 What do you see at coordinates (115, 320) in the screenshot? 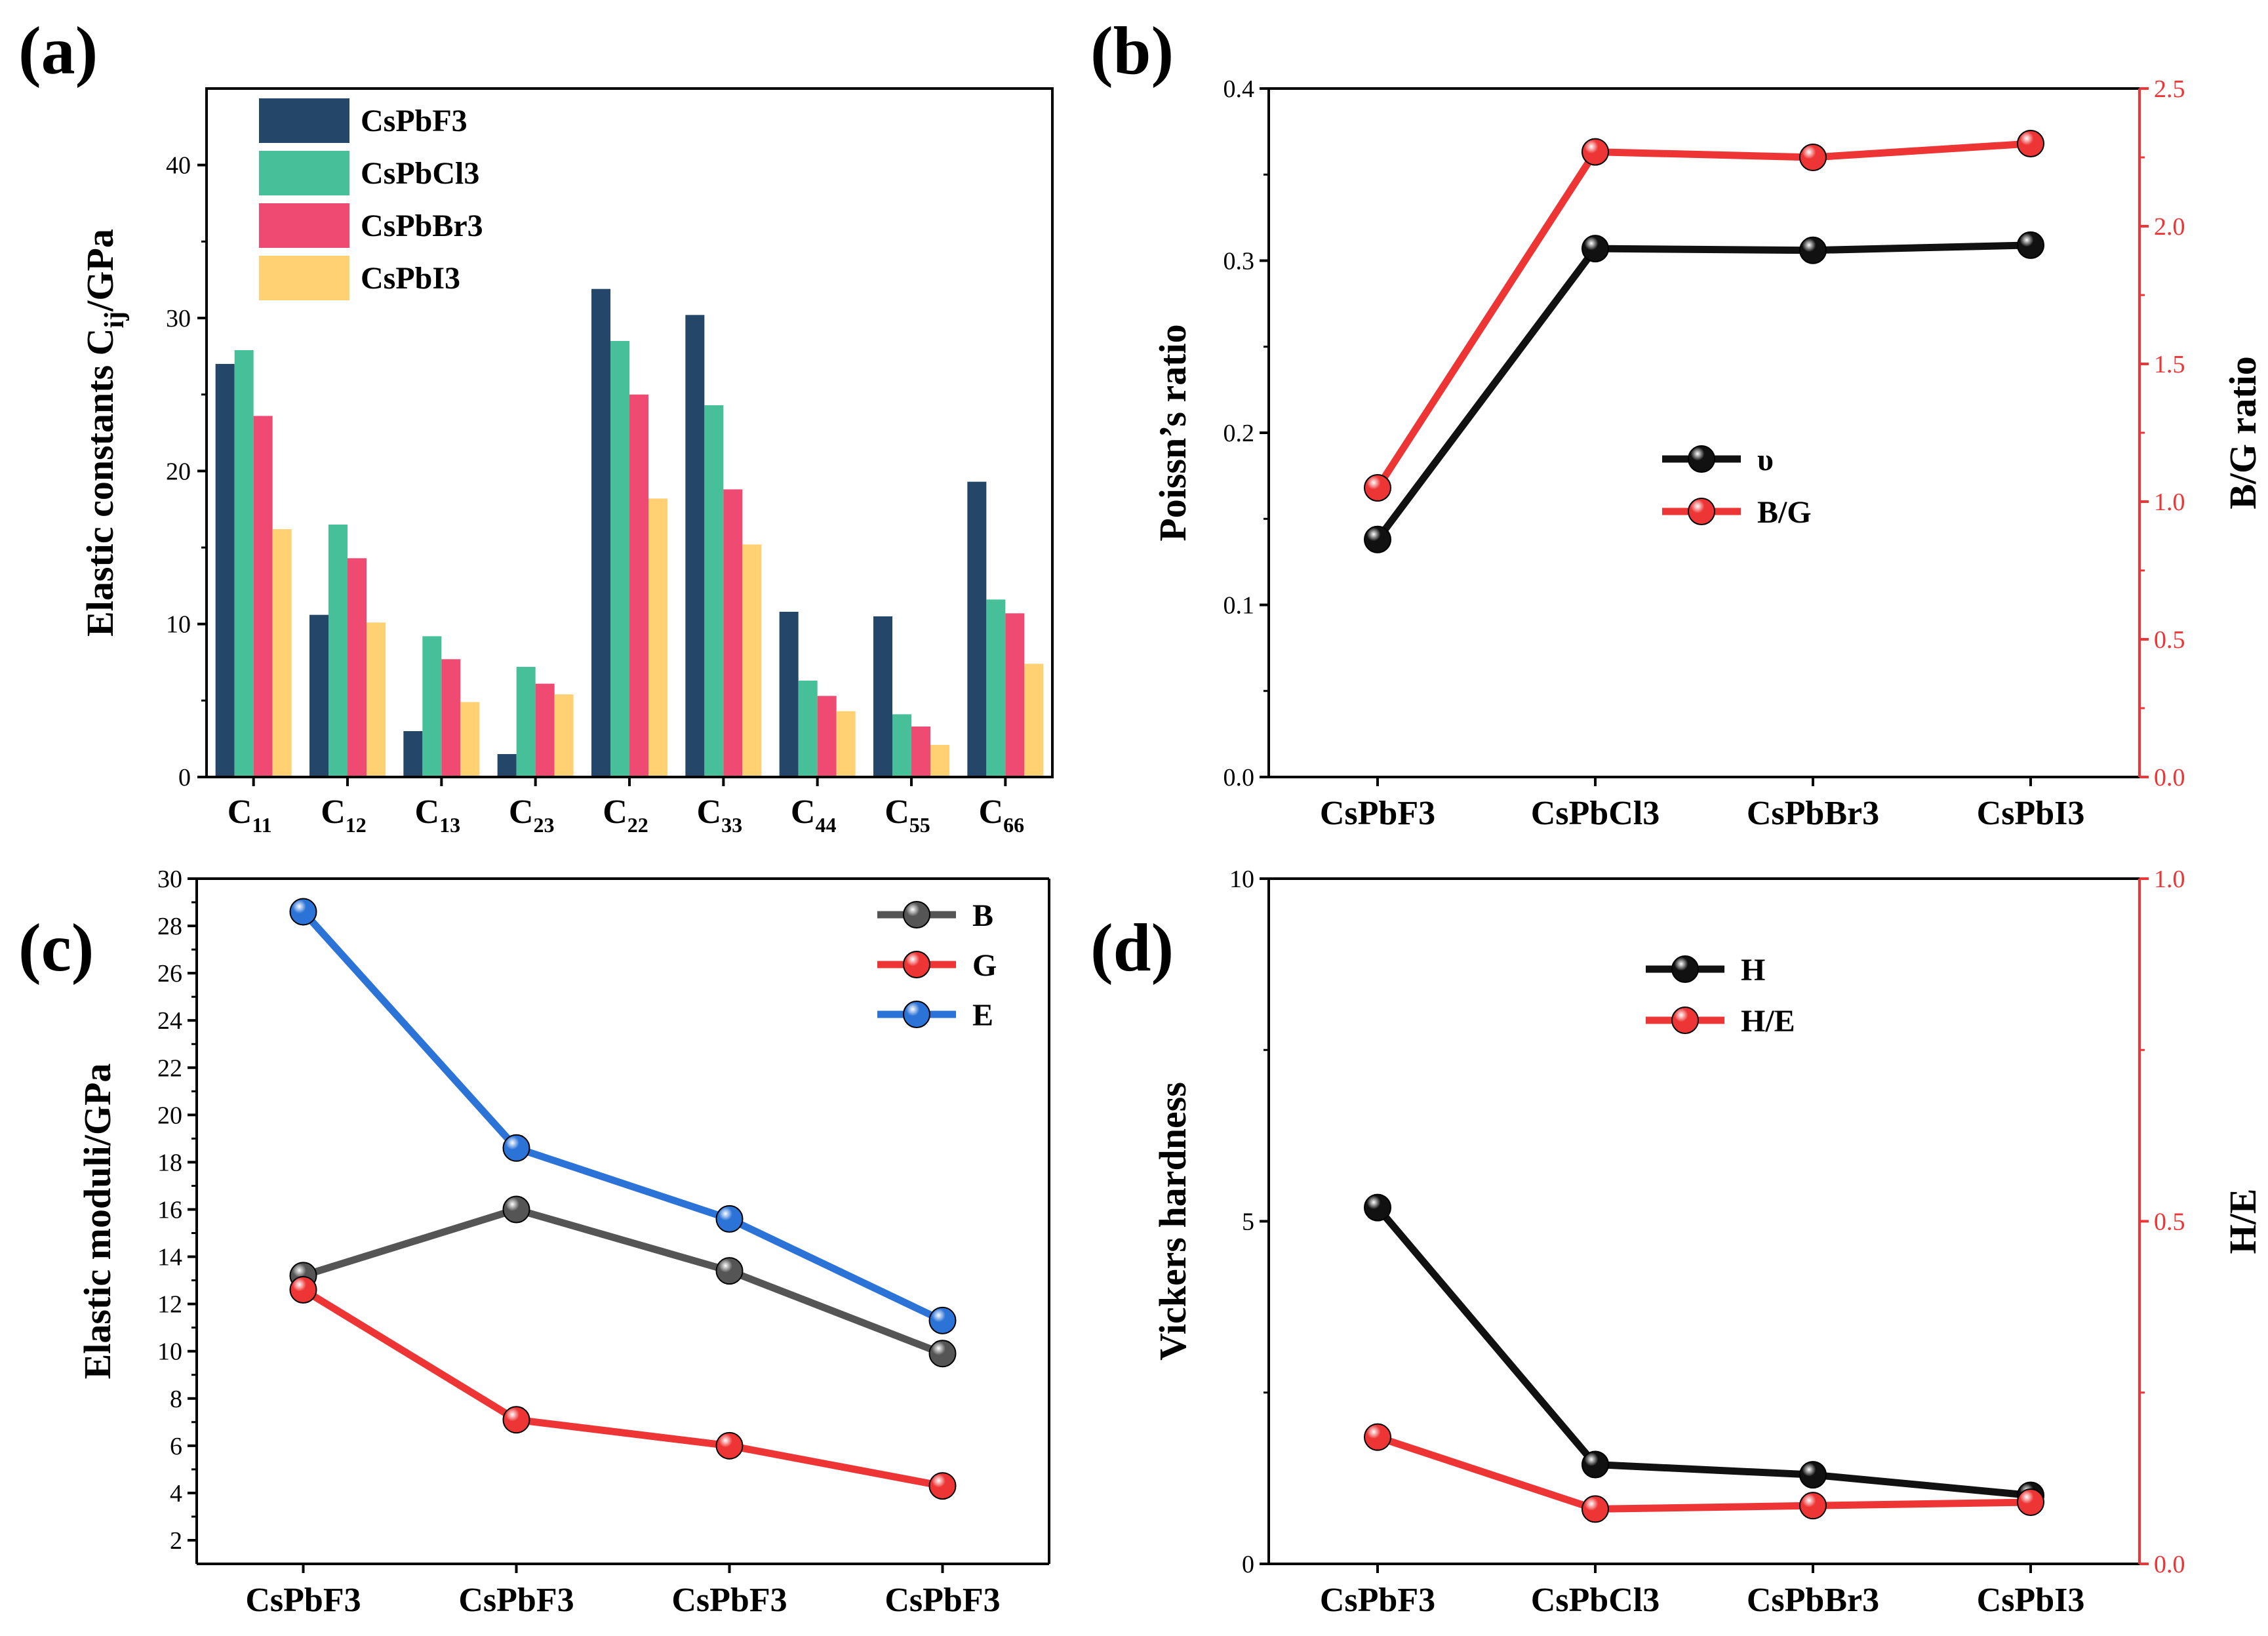
I see `y-axis-title-sub: ij` at bounding box center [115, 320].